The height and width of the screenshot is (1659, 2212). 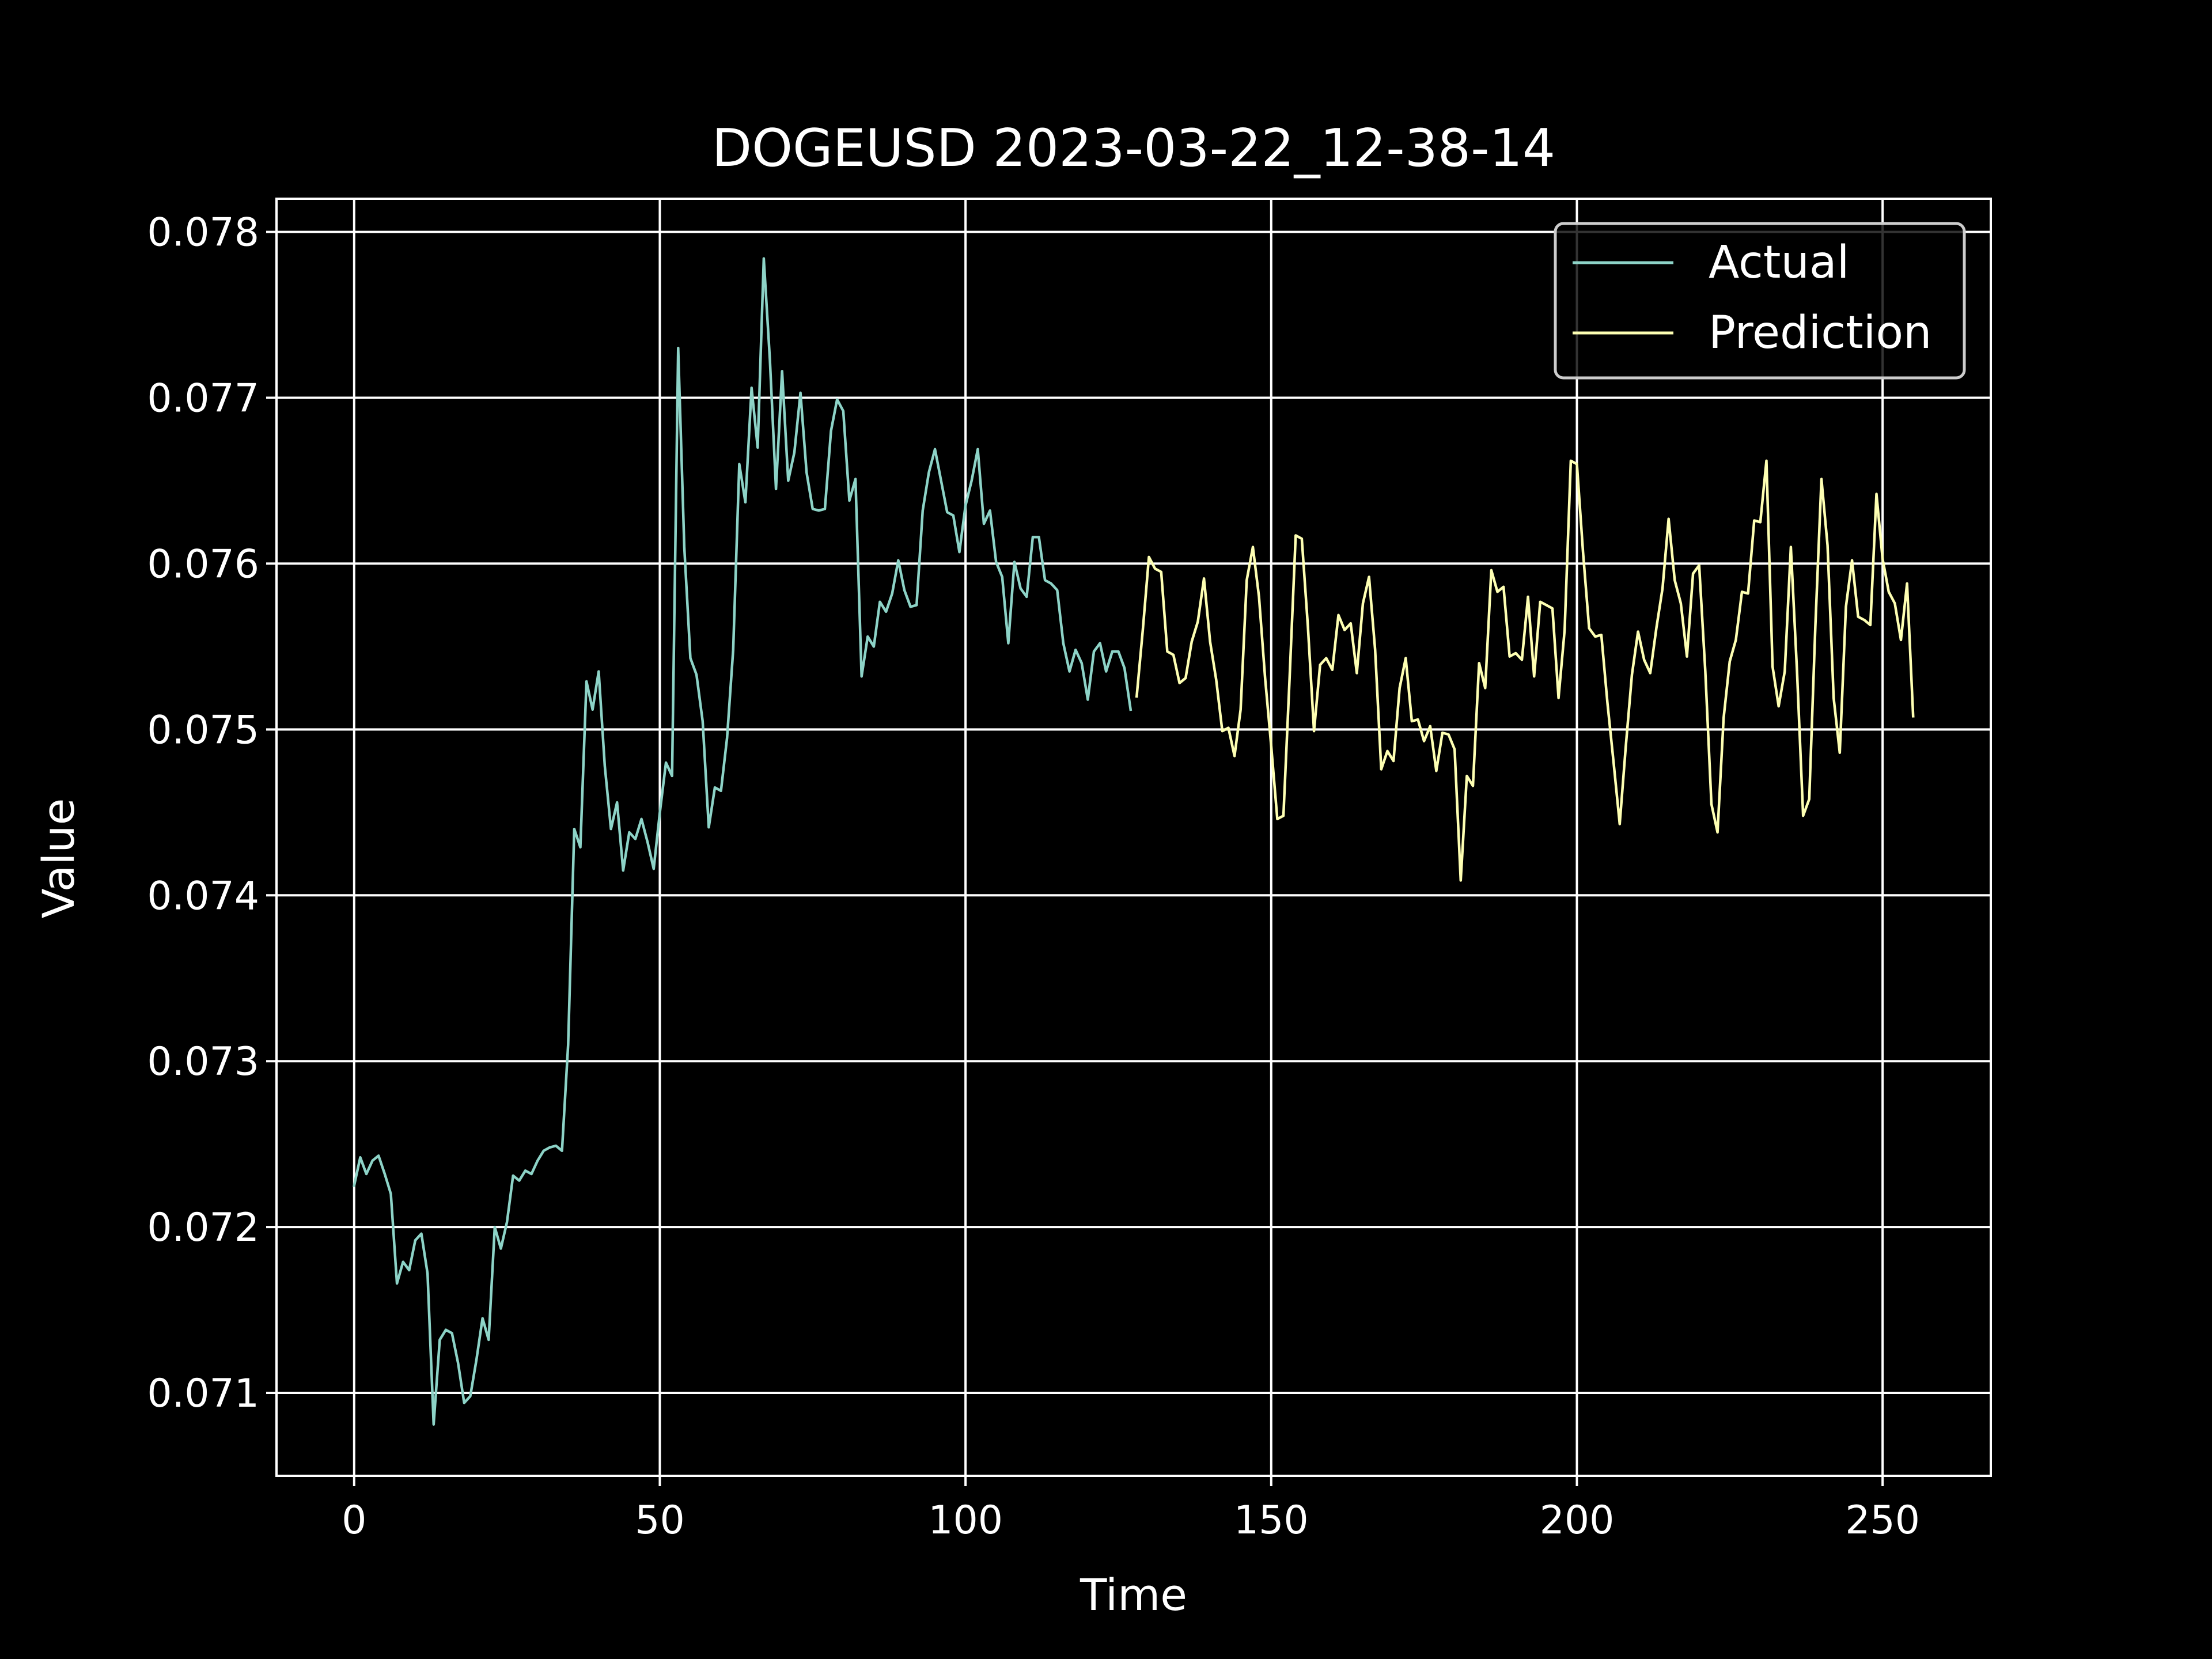 I want to click on y-tick-label: 0.074, so click(x=203, y=896).